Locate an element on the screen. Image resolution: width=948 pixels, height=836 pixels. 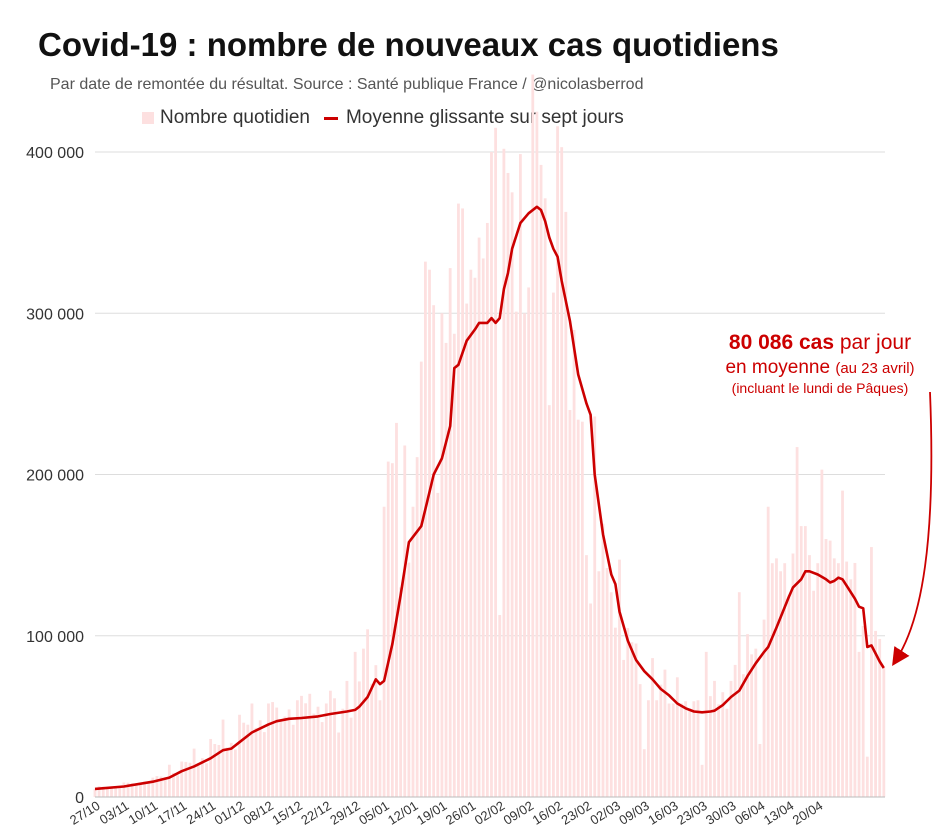
x-tick-label: 29/12 is located at coordinates (345, 813).